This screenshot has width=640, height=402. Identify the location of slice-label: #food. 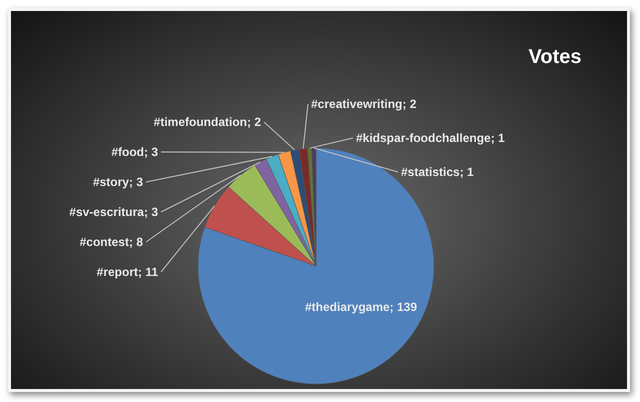
(127, 152).